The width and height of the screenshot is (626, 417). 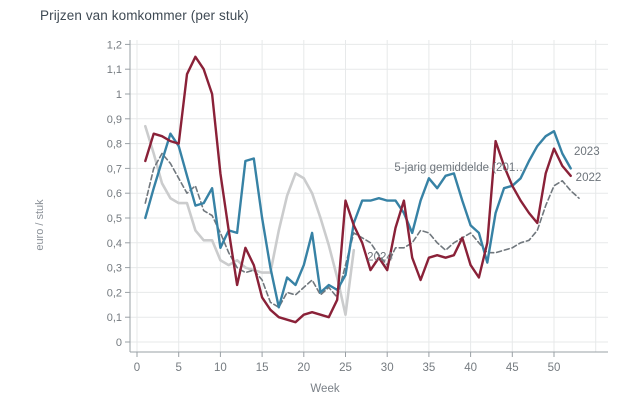 What do you see at coordinates (429, 368) in the screenshot?
I see `x-tick-label: 35` at bounding box center [429, 368].